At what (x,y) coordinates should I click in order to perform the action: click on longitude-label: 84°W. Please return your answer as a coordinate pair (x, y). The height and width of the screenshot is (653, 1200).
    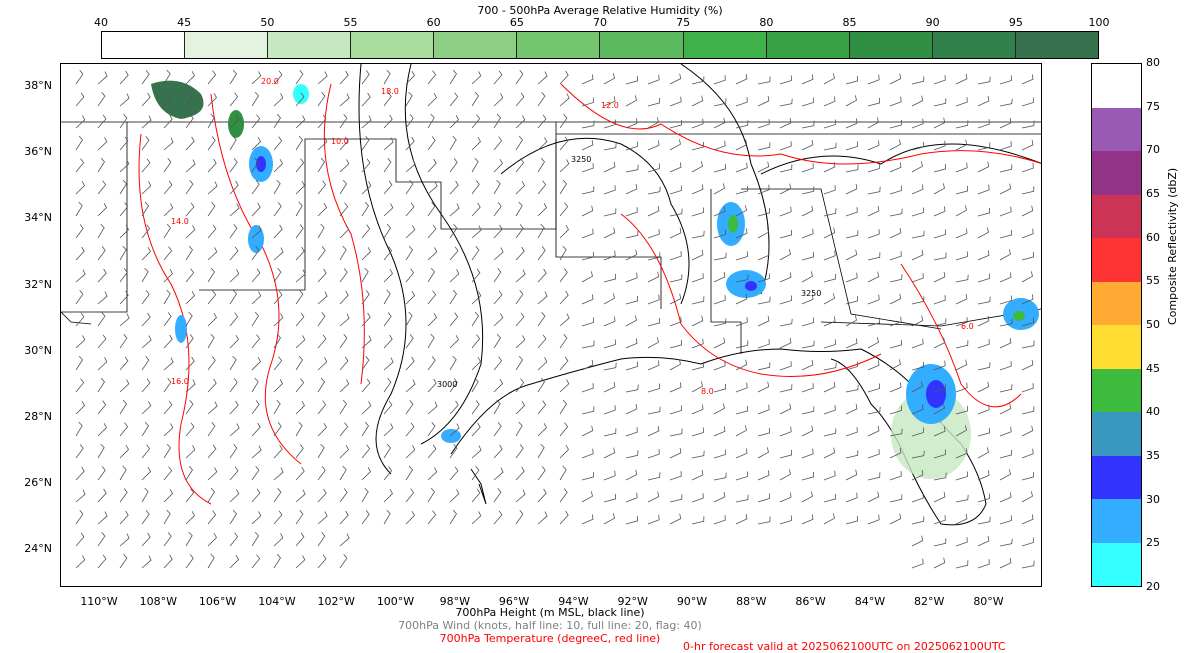
    Looking at the image, I should click on (870, 601).